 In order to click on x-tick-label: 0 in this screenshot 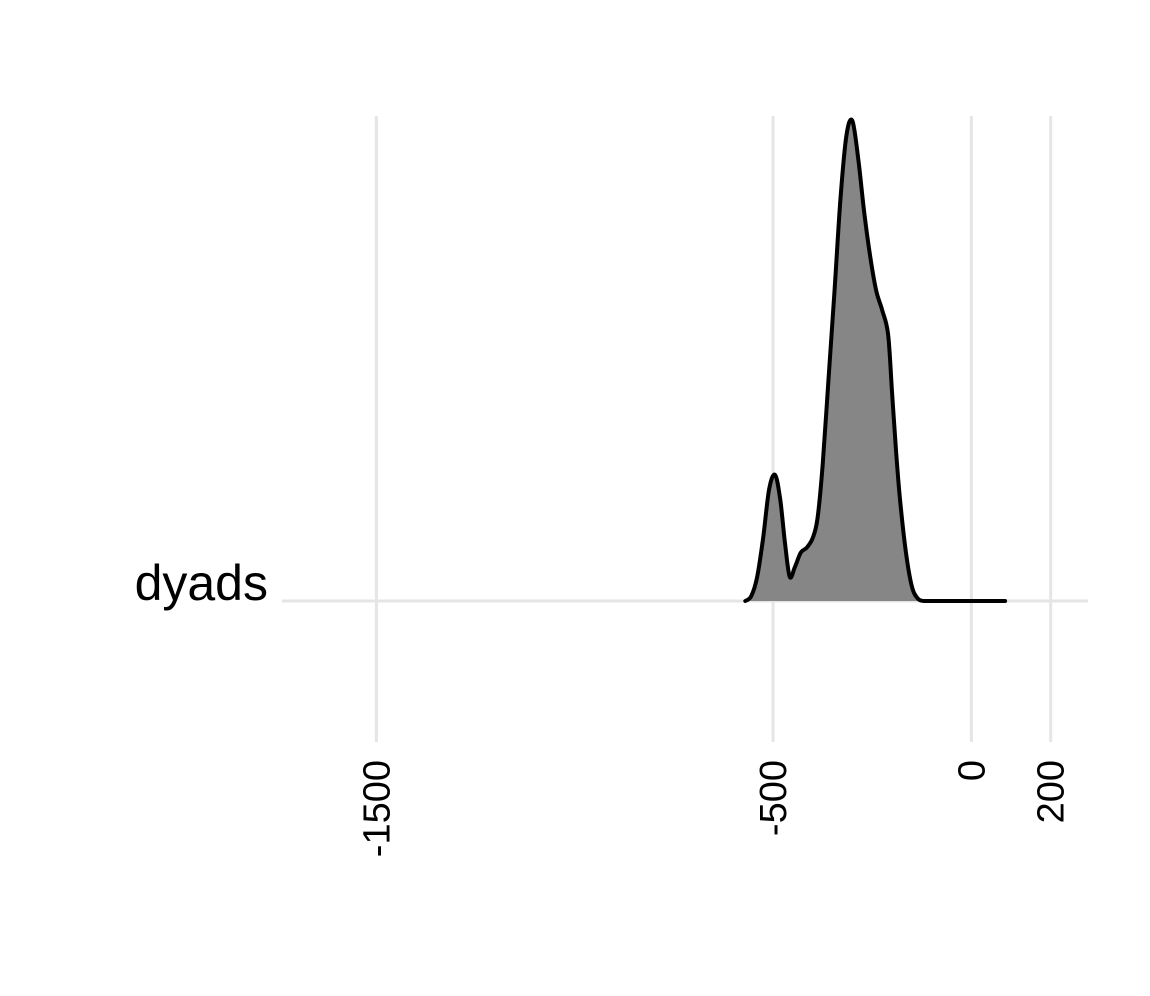, I will do `click(972, 770)`.